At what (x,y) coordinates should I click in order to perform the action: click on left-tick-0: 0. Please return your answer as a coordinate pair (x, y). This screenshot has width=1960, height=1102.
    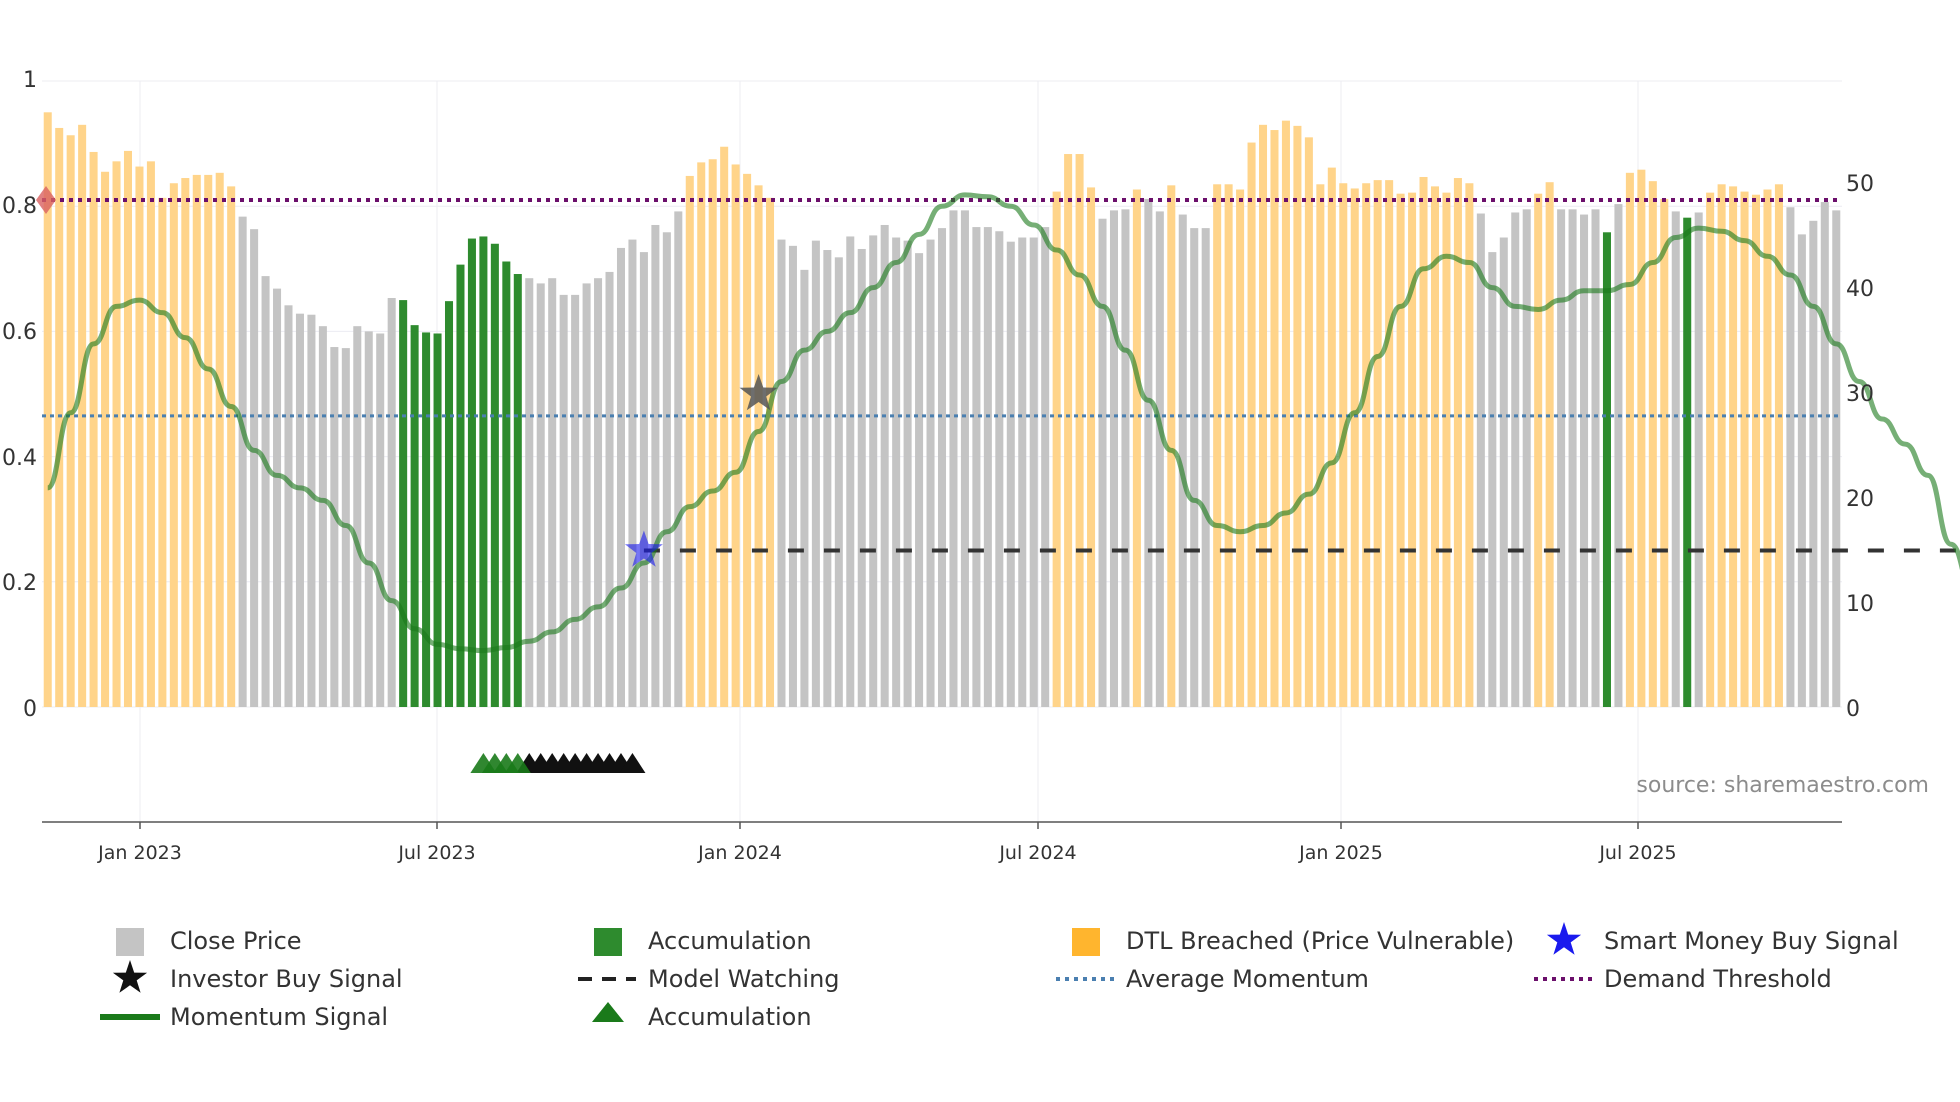
    Looking at the image, I should click on (30, 709).